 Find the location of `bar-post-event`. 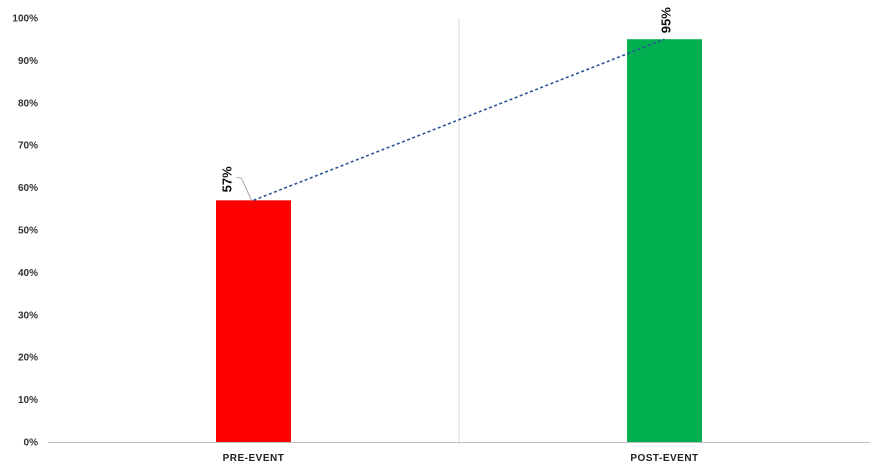

bar-post-event is located at coordinates (664, 240).